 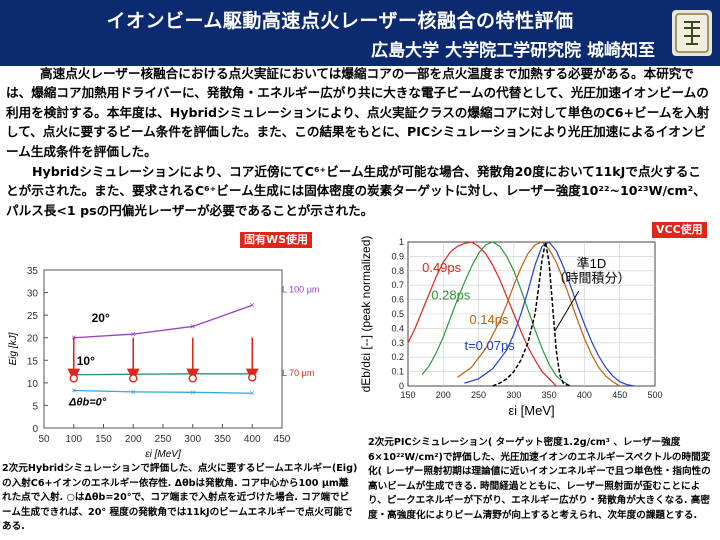 What do you see at coordinates (13, 348) in the screenshot?
I see `y-axis-label: Eig [kJ]` at bounding box center [13, 348].